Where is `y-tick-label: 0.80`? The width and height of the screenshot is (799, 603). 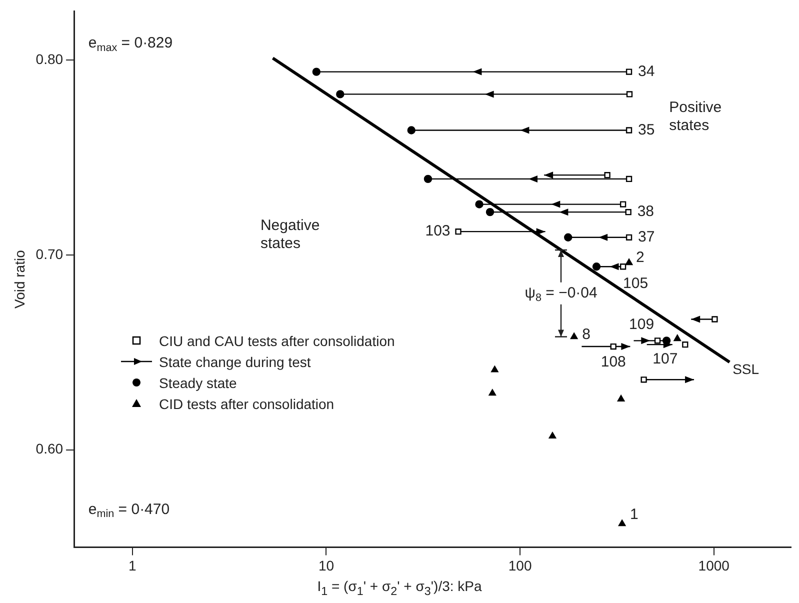 y-tick-label: 0.80 is located at coordinates (50, 58).